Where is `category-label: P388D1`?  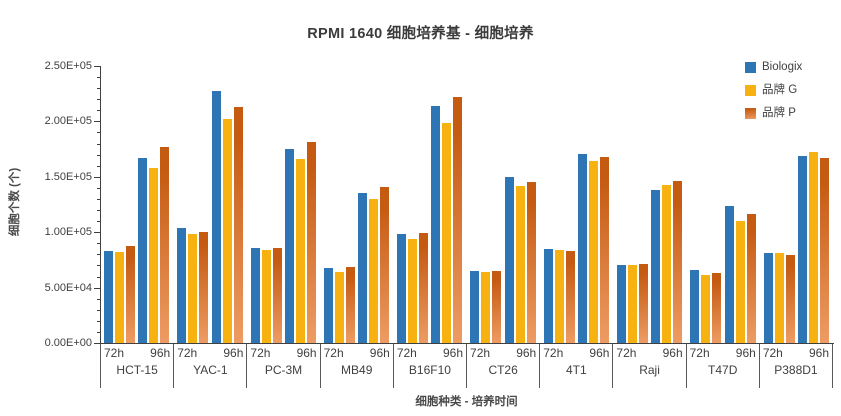 category-label: P388D1 is located at coordinates (796, 370).